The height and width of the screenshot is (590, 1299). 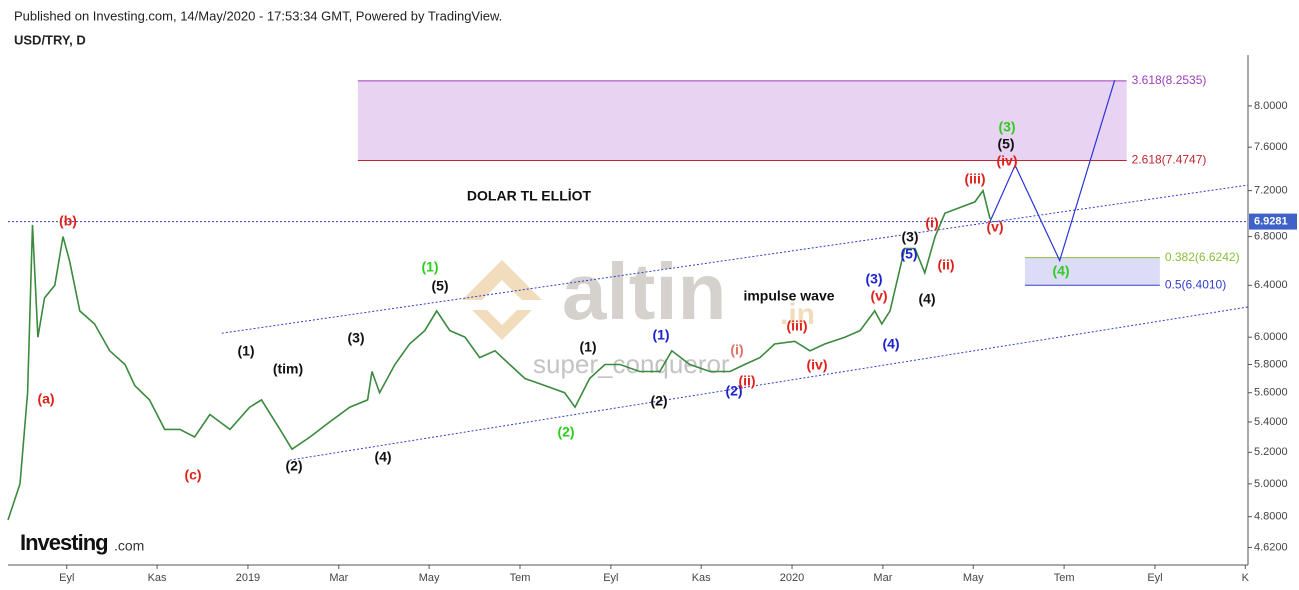 I want to click on y-tick-label: 4.8000, so click(x=1271, y=517).